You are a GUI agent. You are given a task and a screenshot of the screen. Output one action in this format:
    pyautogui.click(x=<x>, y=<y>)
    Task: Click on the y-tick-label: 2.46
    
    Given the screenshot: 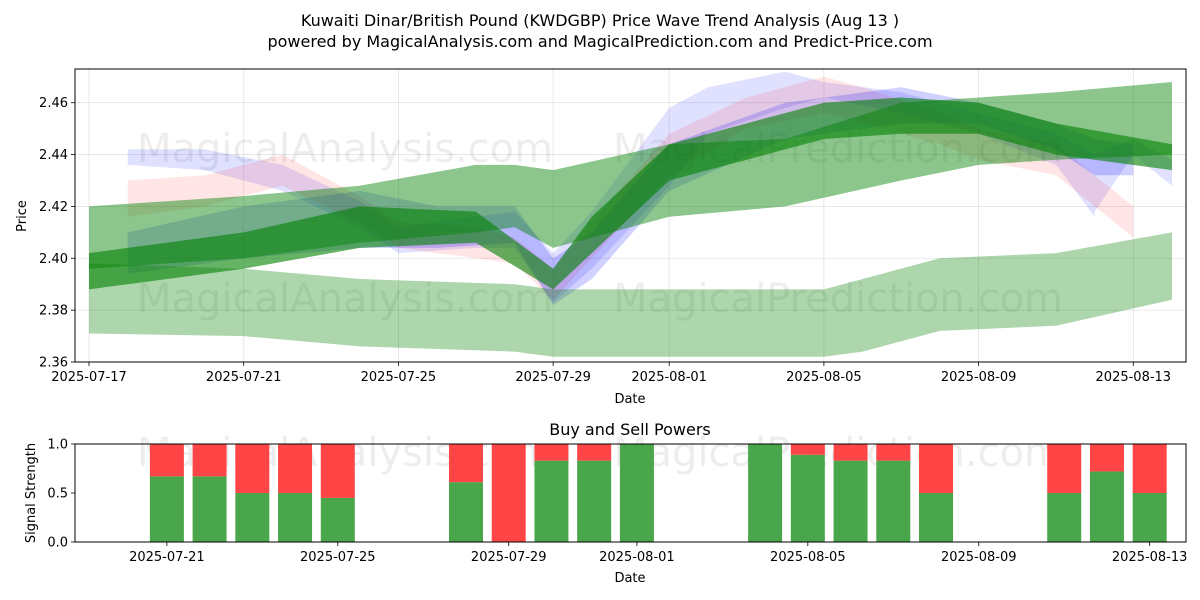 What is the action you would take?
    pyautogui.click(x=53, y=103)
    